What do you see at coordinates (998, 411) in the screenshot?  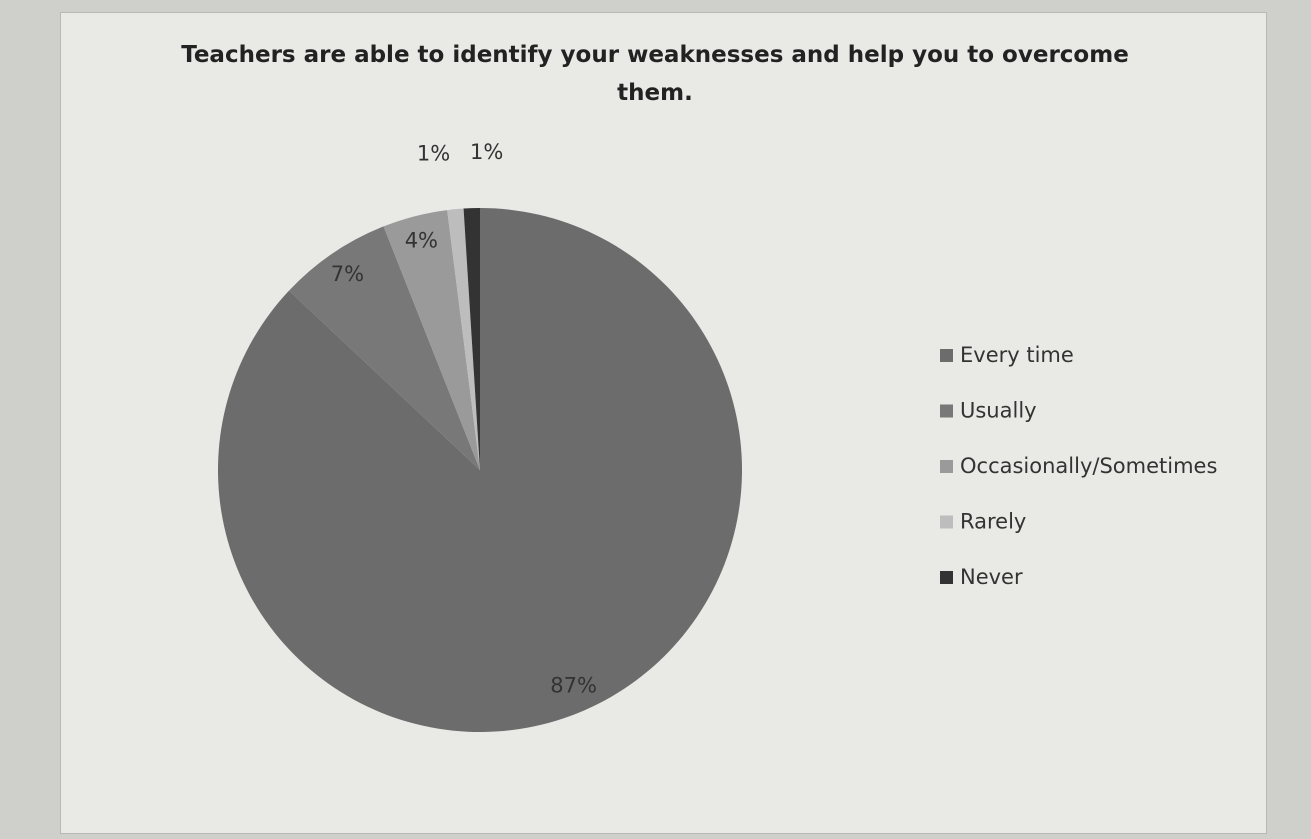 I see `legend-label: Usually` at bounding box center [998, 411].